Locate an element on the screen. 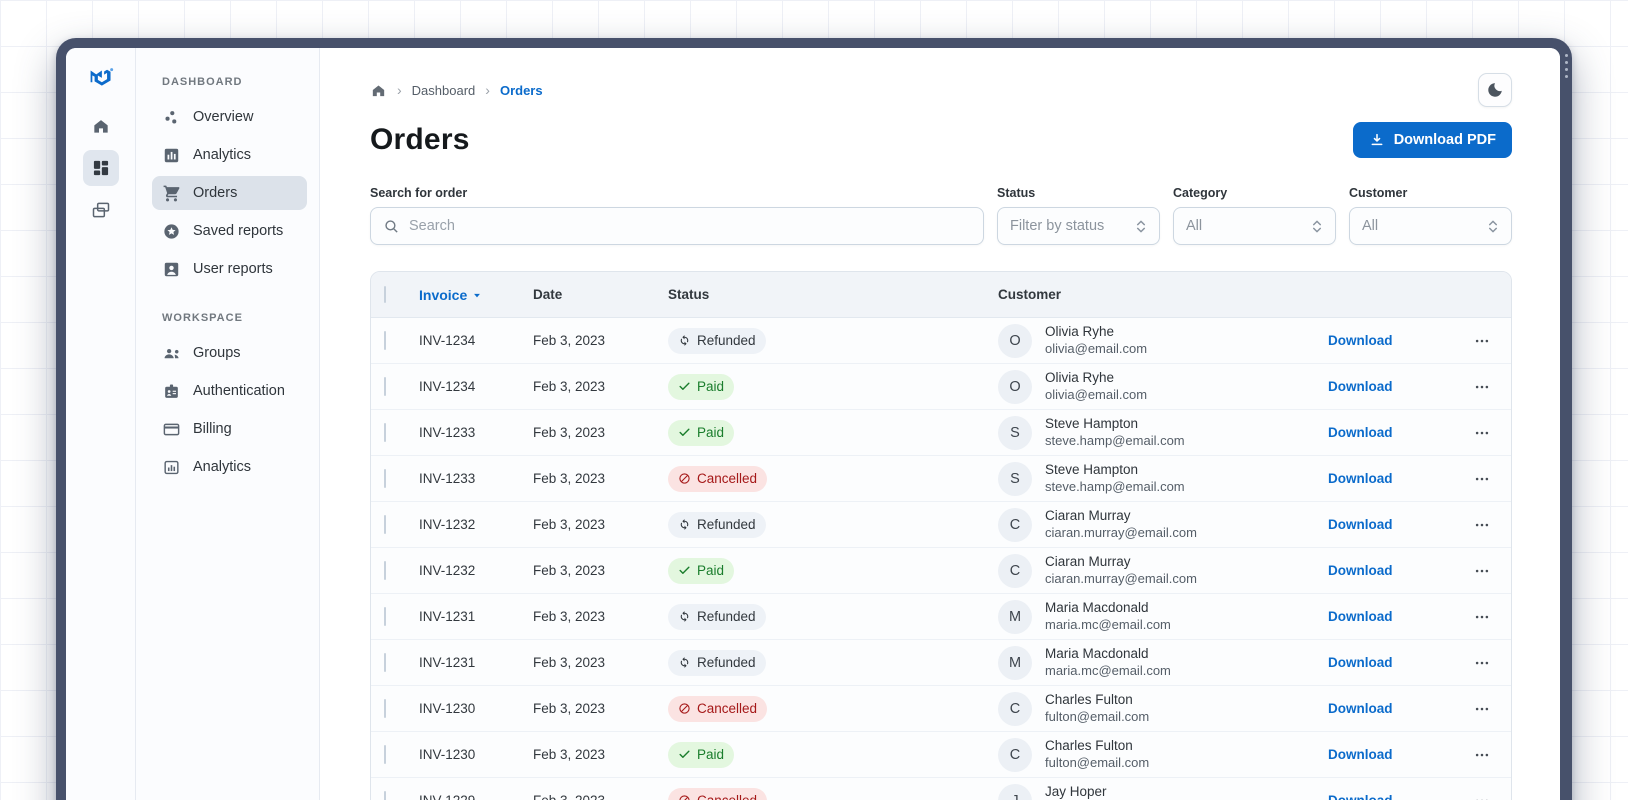 This screenshot has width=1628, height=800. sidebar-item-groups: Groups is located at coordinates (229, 353).